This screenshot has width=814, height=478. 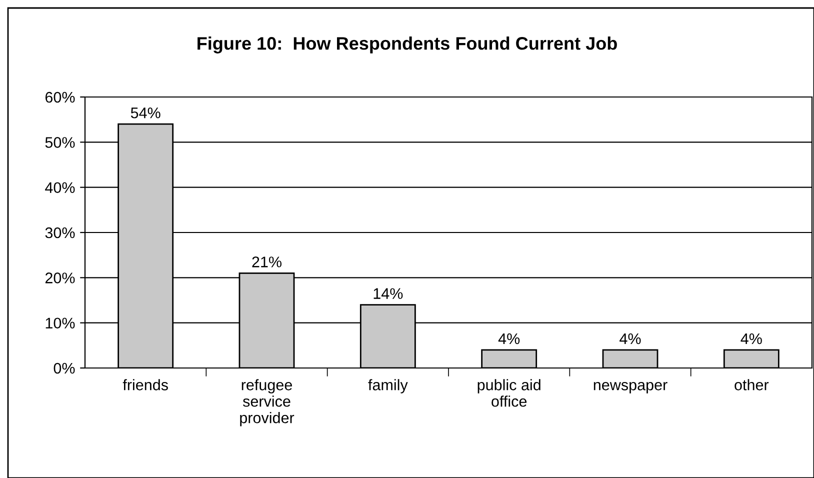 What do you see at coordinates (60, 142) in the screenshot?
I see `y-tick-label: 50%` at bounding box center [60, 142].